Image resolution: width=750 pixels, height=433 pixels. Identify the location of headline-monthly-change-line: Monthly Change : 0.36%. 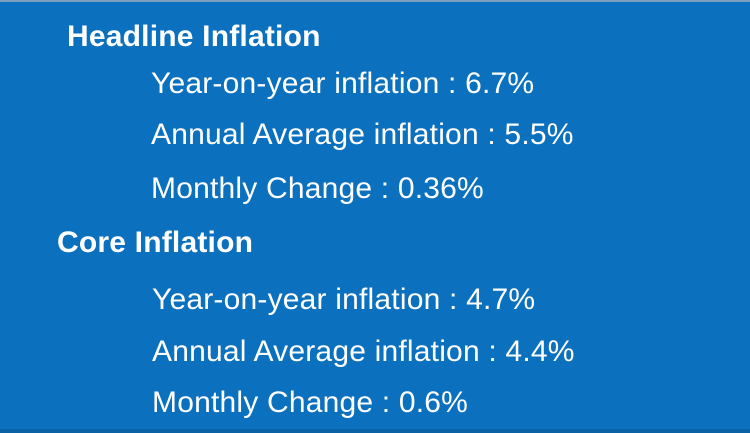
(317, 188).